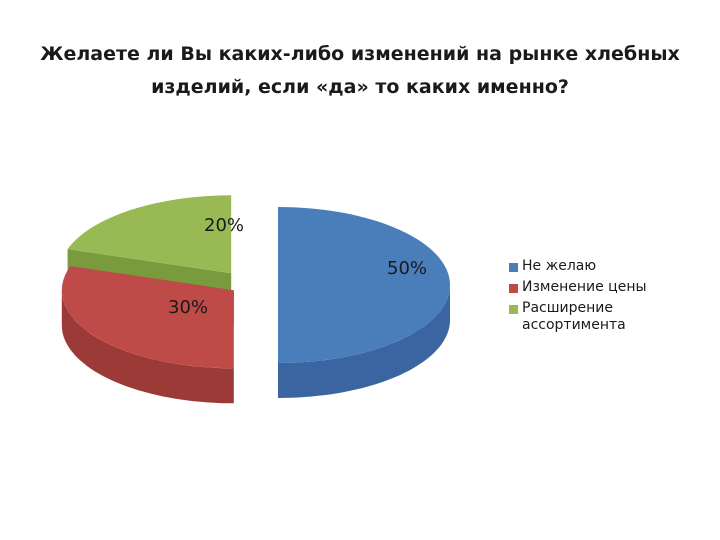  I want to click on legend-item-ne-zhelayu: Не желаю, so click(609, 266).